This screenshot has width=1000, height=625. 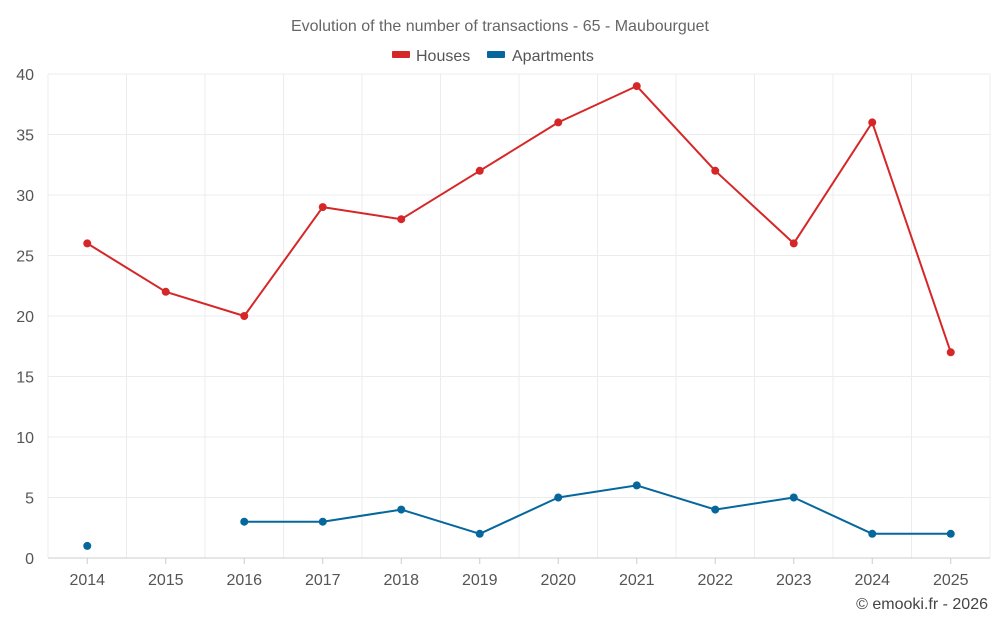 I want to click on legend-label-houses: Houses, so click(x=443, y=56).